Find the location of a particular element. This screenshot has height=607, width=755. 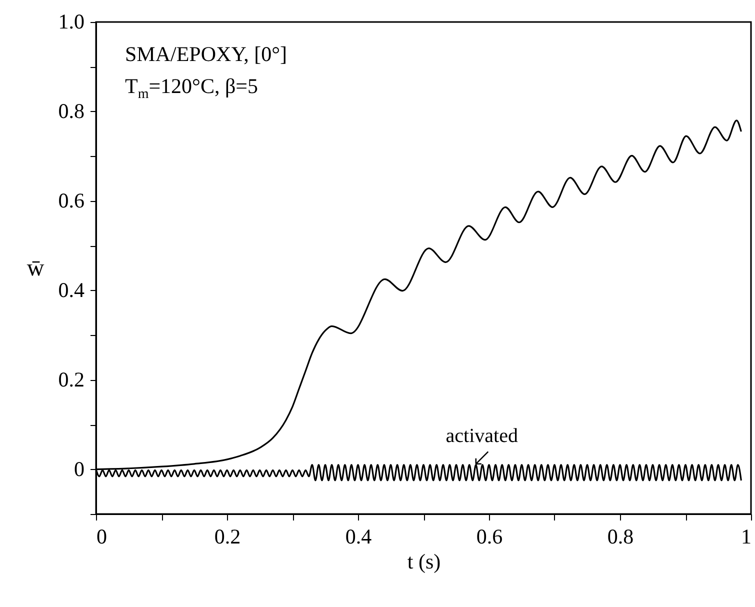

x-axis-title: t (s) is located at coordinates (424, 562).